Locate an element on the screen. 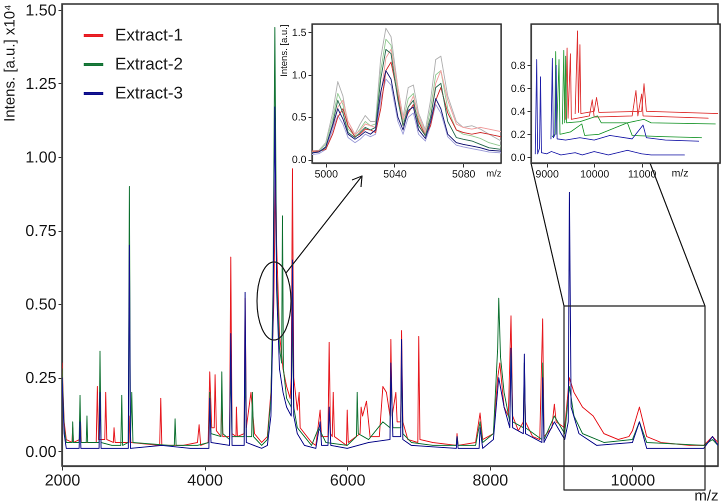 Image resolution: width=727 pixels, height=503 pixels. y-tick-label: 1.5 is located at coordinates (299, 32).